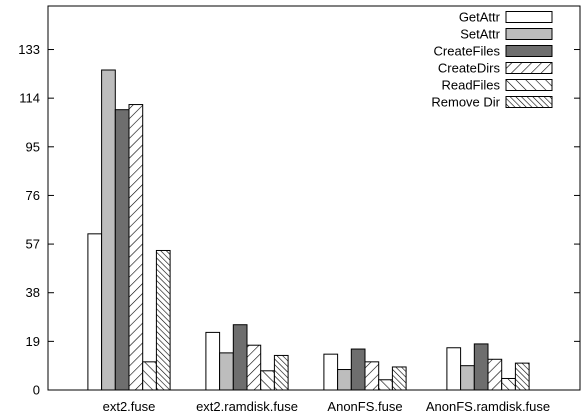  What do you see at coordinates (33, 341) in the screenshot?
I see `y-tick-label: 19` at bounding box center [33, 341].